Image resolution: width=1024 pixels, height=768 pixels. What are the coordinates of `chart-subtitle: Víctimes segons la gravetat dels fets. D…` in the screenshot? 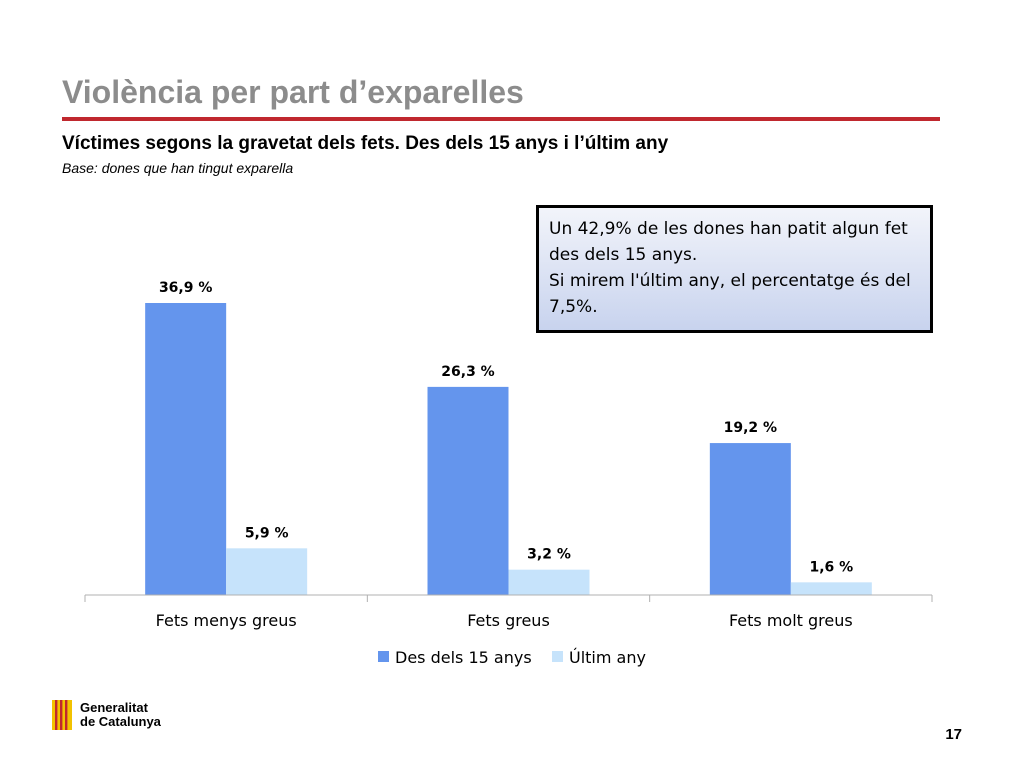 It's located at (365, 143).